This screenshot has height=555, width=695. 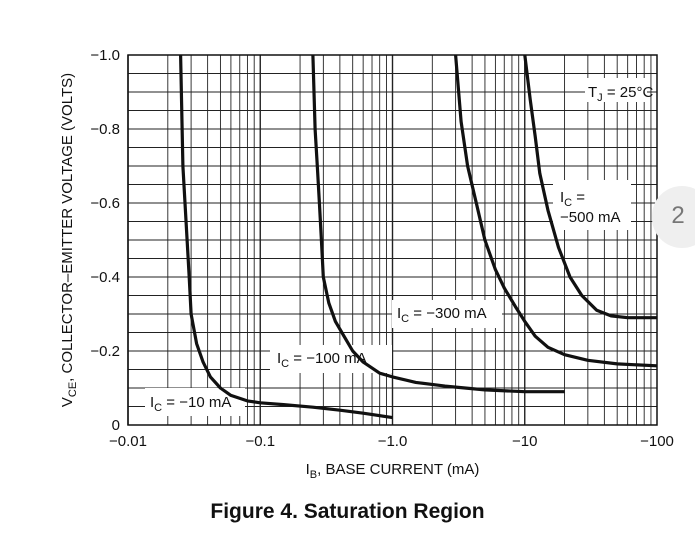 I want to click on x-tick-label: −1.0, so click(x=393, y=441).